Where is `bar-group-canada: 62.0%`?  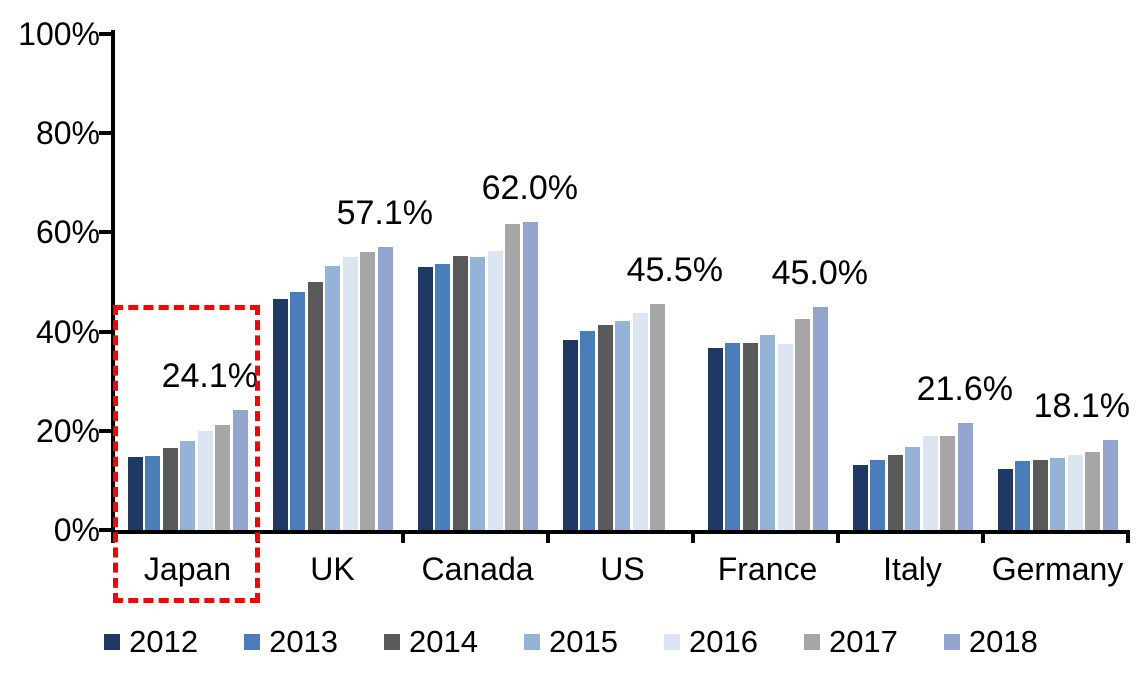
bar-group-canada: 62.0% is located at coordinates (491, 282).